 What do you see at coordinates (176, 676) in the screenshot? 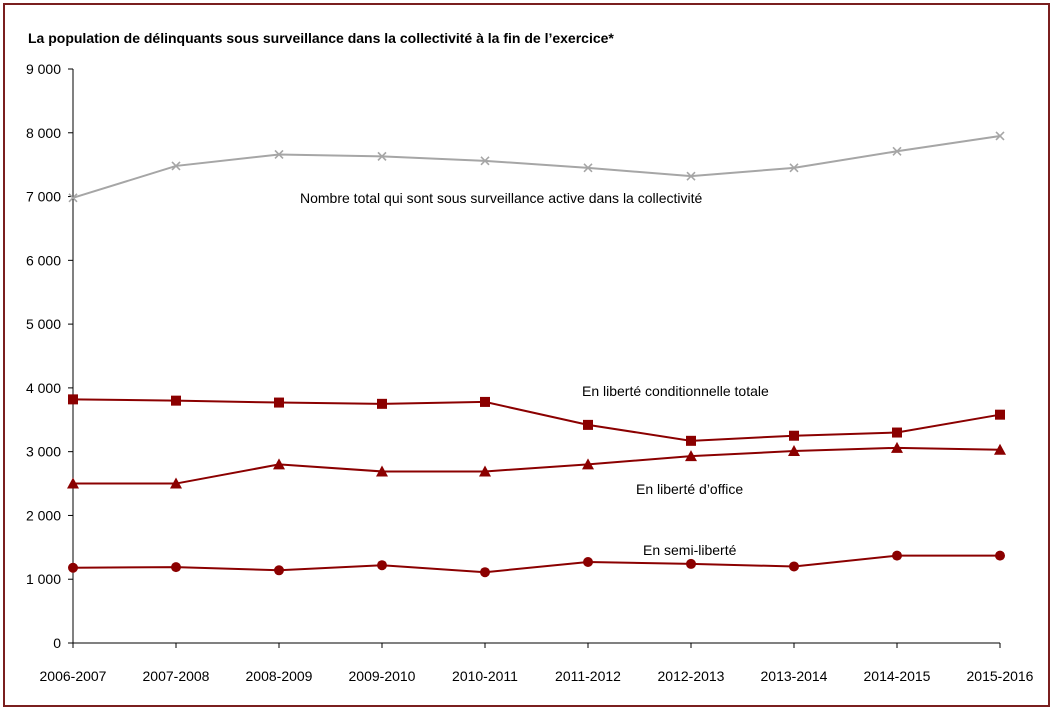
I see `x-tick-label: 2007-2008` at bounding box center [176, 676].